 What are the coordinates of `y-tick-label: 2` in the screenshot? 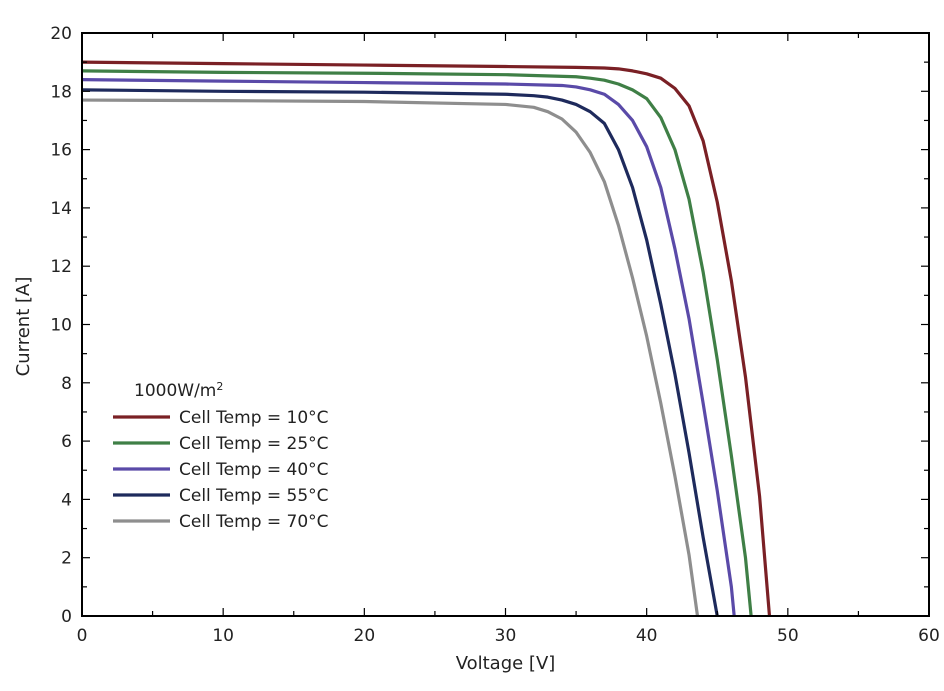 It's located at (66, 559).